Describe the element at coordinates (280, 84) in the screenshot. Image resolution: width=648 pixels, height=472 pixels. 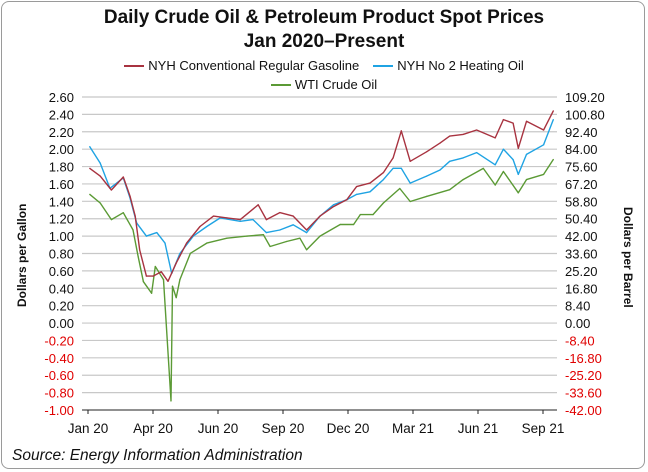
I see `legend-swatch-wti` at that location.